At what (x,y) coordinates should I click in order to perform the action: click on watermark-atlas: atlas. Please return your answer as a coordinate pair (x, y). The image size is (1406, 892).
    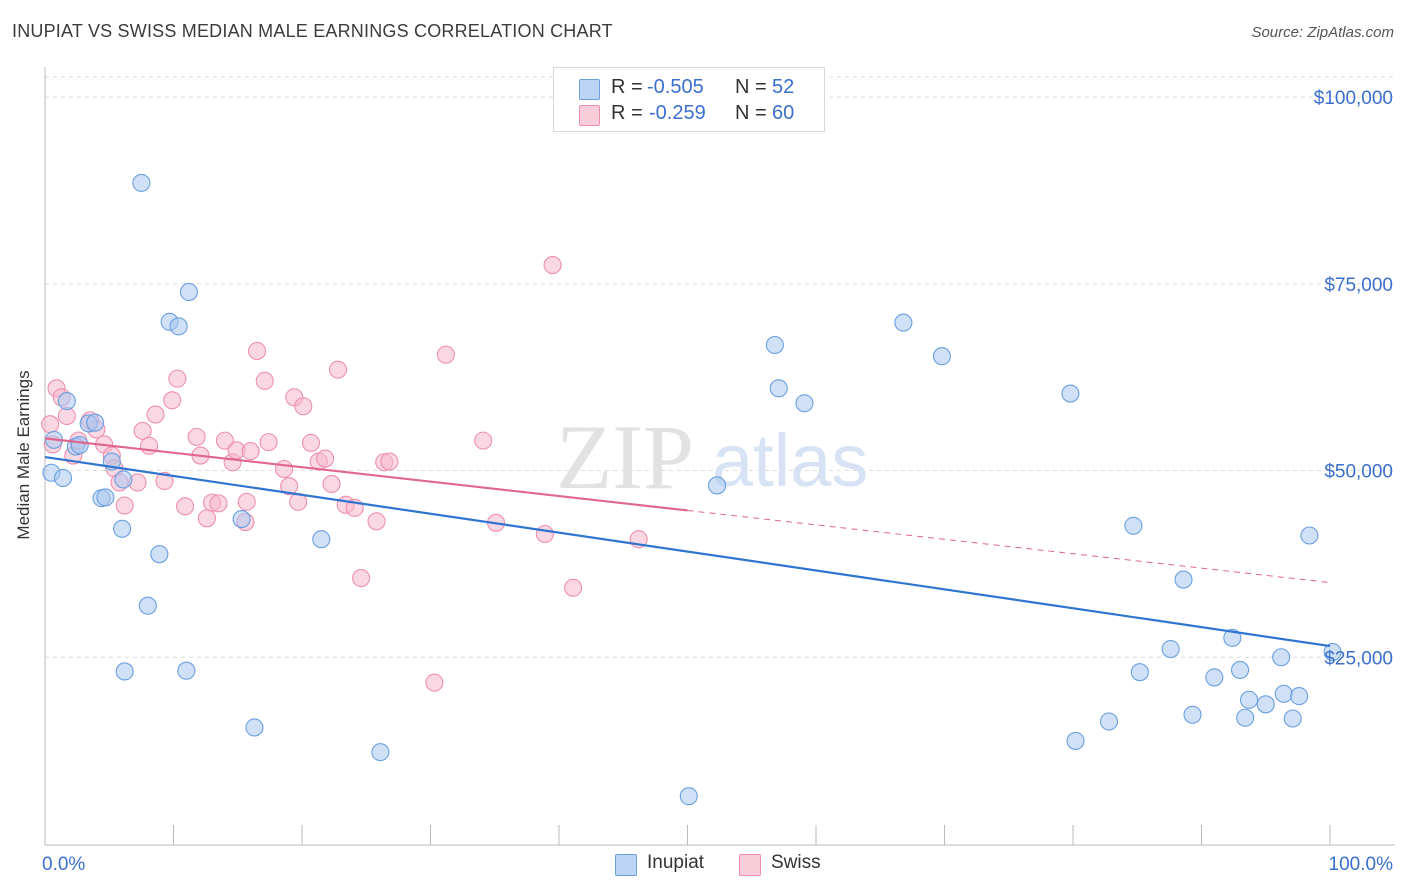
    Looking at the image, I should click on (790, 460).